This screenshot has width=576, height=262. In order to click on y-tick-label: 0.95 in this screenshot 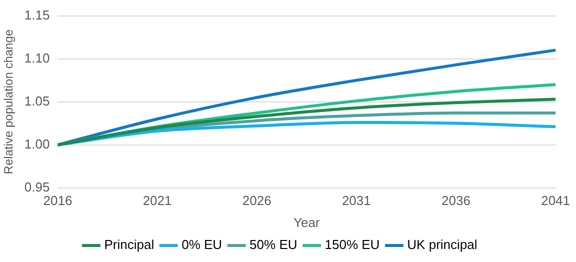, I will do `click(37, 186)`.